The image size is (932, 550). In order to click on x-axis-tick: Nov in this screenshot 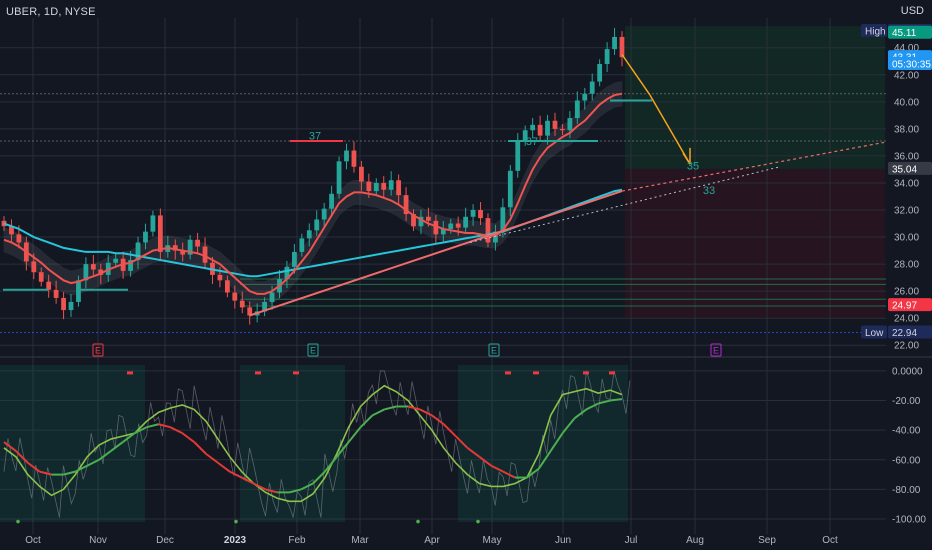, I will do `click(98, 540)`.